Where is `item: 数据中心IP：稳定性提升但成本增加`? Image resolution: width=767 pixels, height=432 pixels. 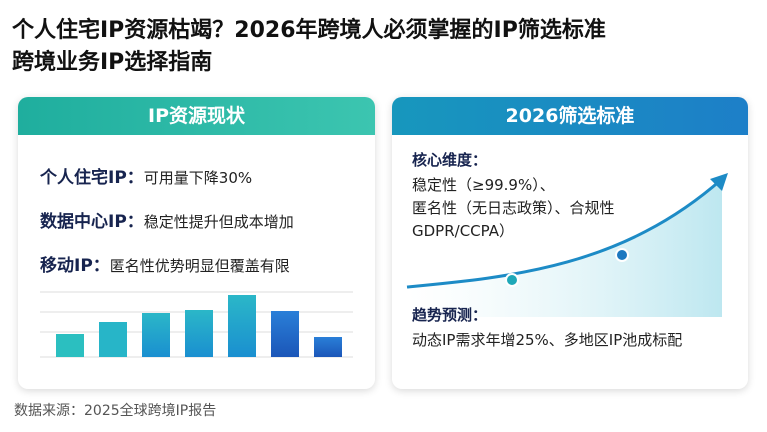
item: 数据中心IP：稳定性提升但成本增加 is located at coordinates (167, 219).